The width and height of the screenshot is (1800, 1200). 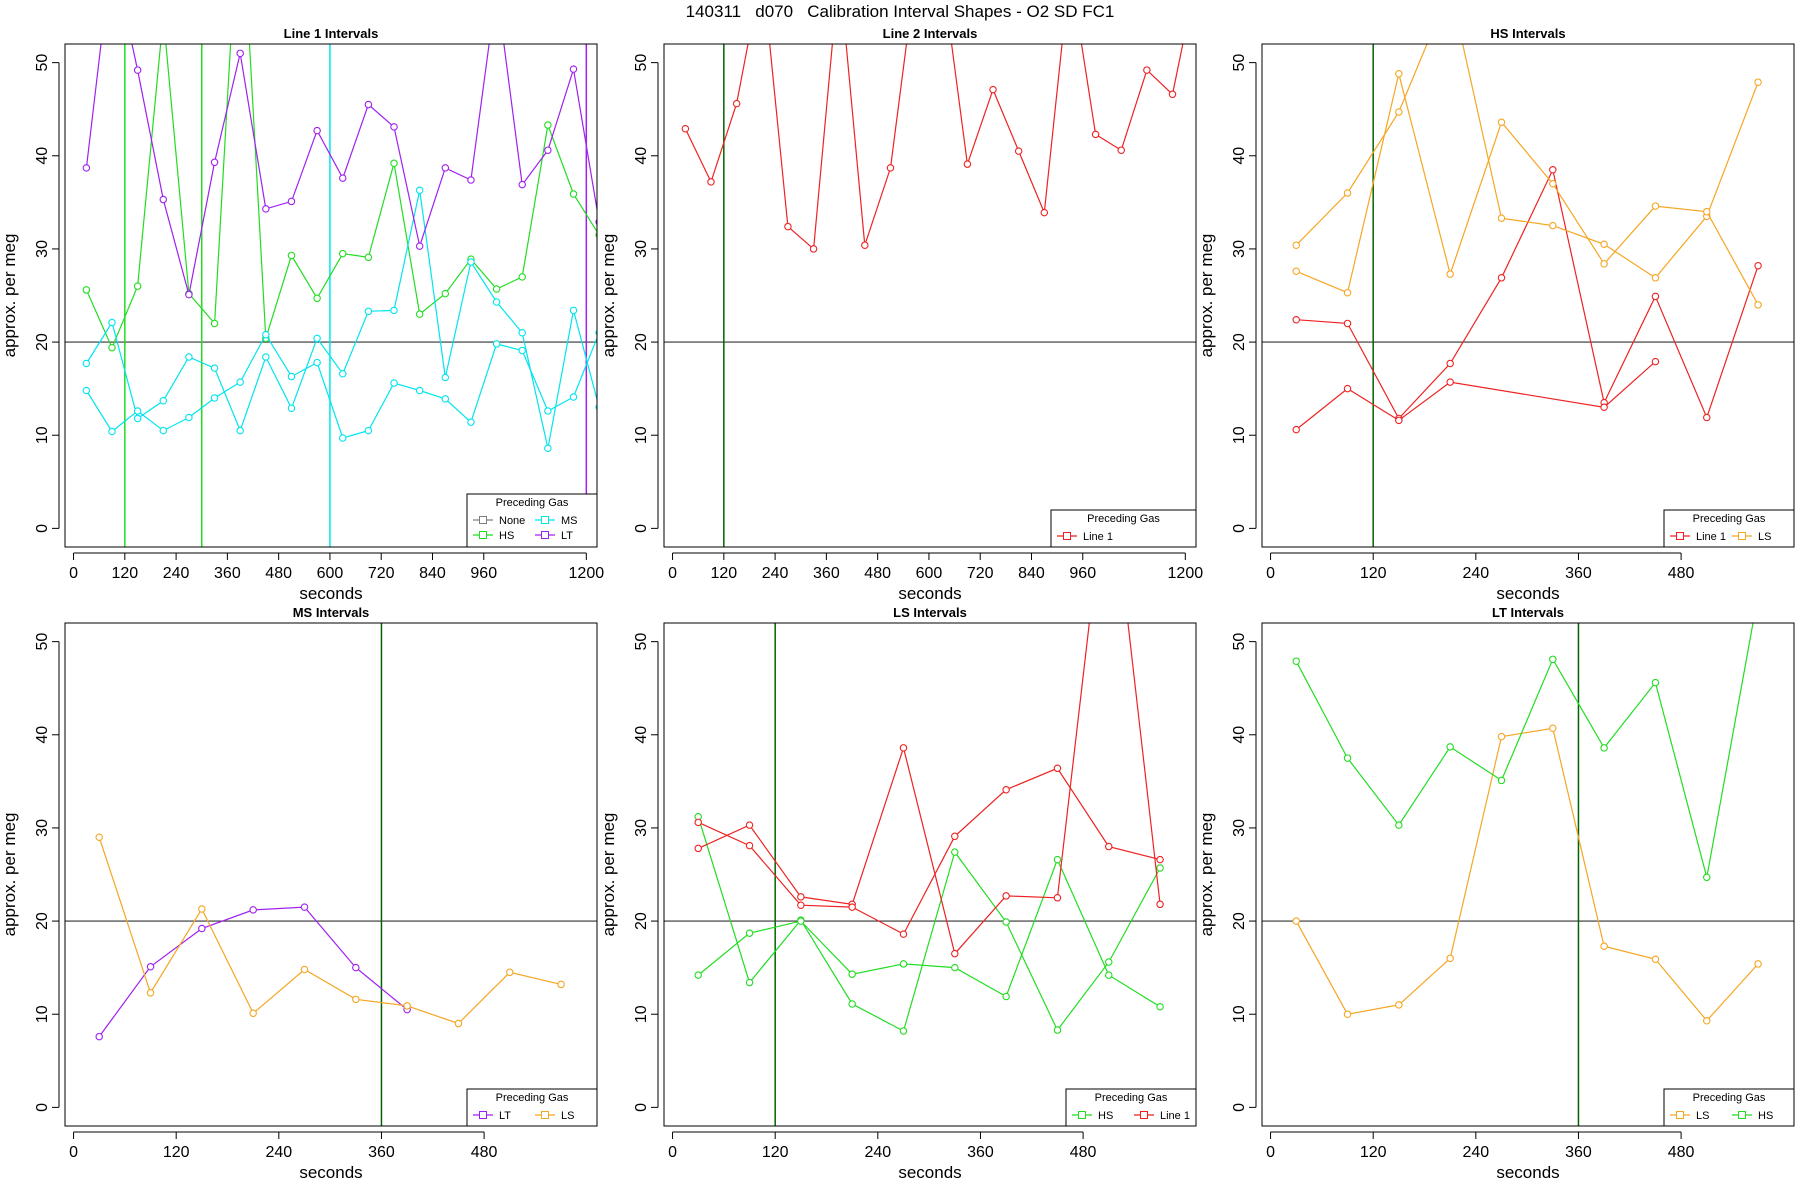 I want to click on legend-label: HS, so click(x=506, y=536).